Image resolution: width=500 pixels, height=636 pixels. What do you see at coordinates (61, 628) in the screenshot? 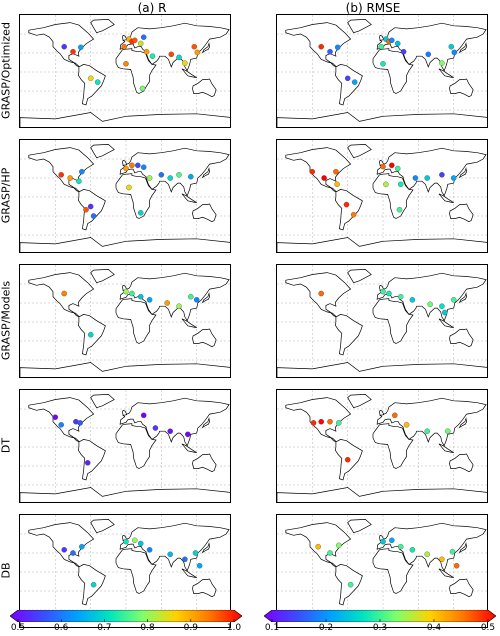
I see `colorbar-tick-label: 0.6` at bounding box center [61, 628].